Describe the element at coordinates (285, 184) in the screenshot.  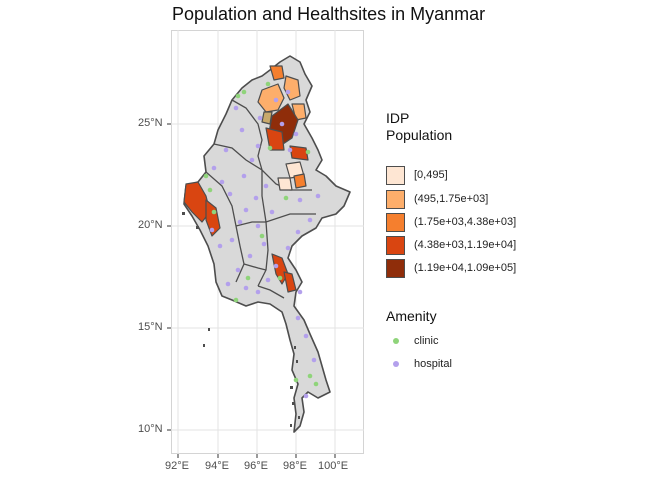
I see `region-shan-n3` at that location.